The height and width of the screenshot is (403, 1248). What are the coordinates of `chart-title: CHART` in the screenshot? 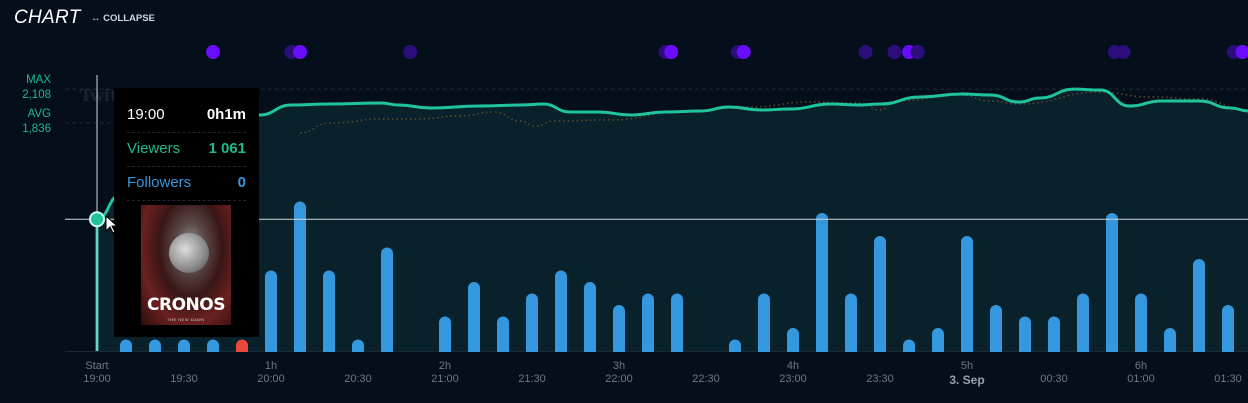 It's located at (47, 17).